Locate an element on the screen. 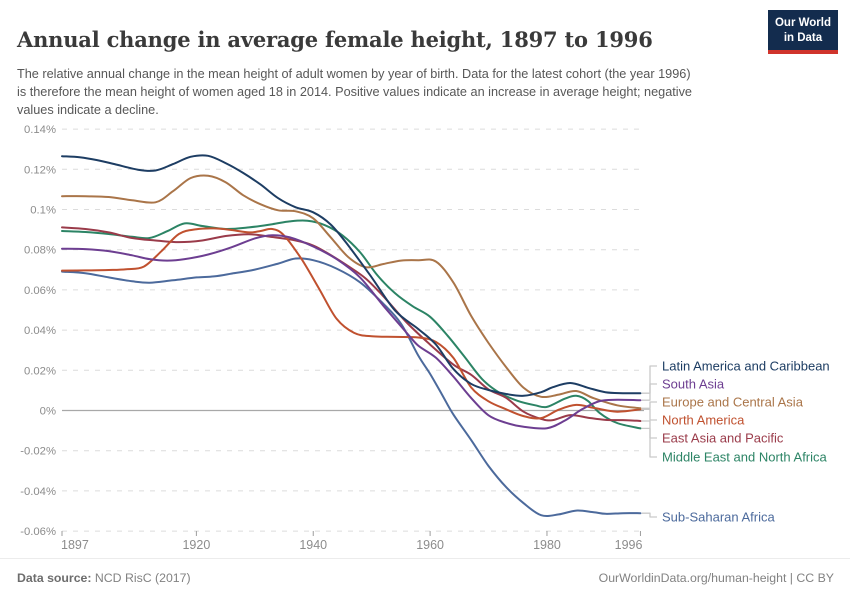  y-tick-label: 0.06% is located at coordinates (40, 291).